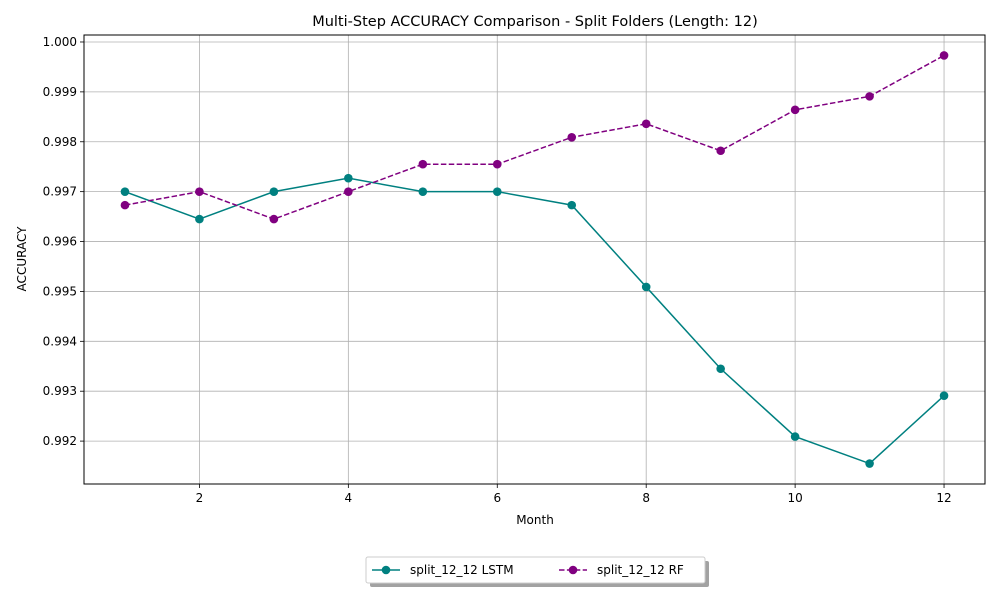 The height and width of the screenshot is (600, 1000). Describe the element at coordinates (22, 259) in the screenshot. I see `y-axis-label: ACCURACY` at that location.